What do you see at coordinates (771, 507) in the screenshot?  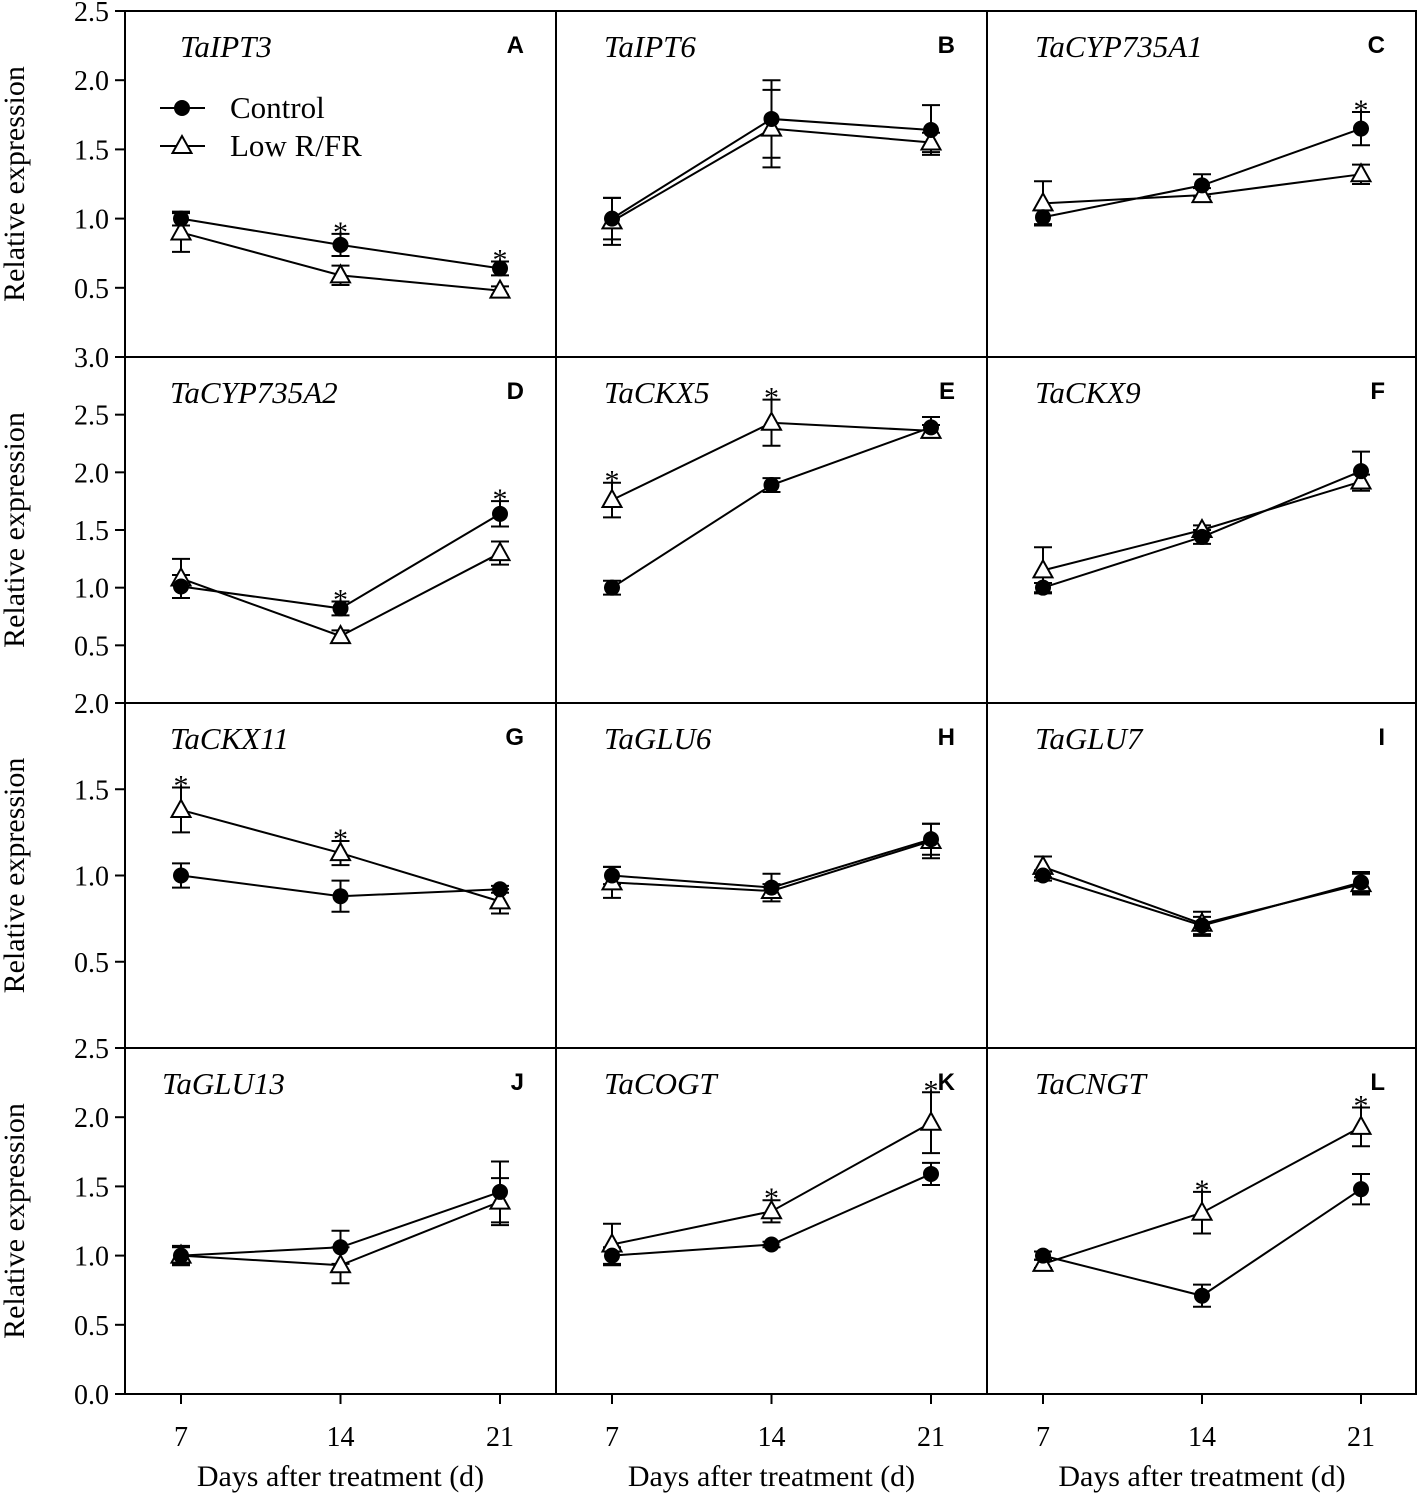 I see `series-line-e-control` at bounding box center [771, 507].